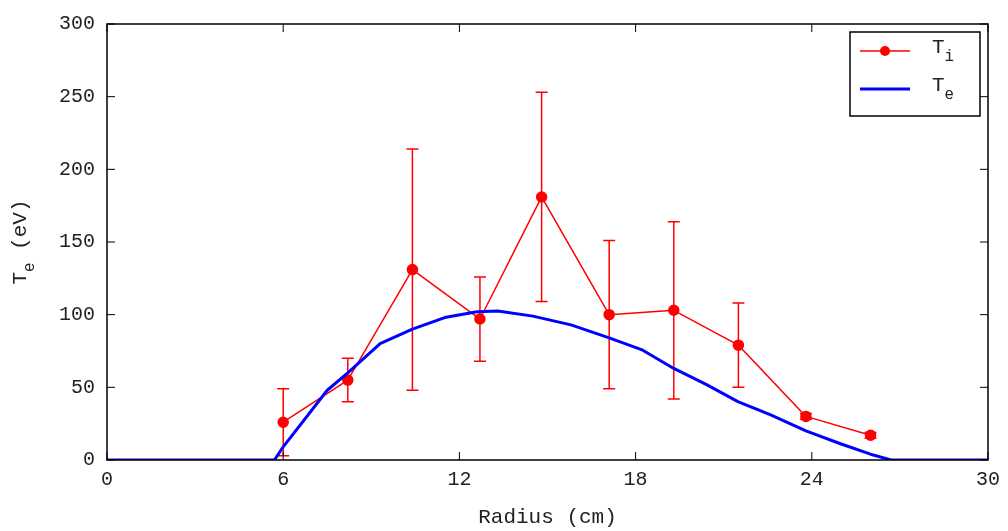 Image resolution: width=1008 pixels, height=531 pixels. What do you see at coordinates (82, 387) in the screenshot?
I see `y-tick-label: 50` at bounding box center [82, 387].